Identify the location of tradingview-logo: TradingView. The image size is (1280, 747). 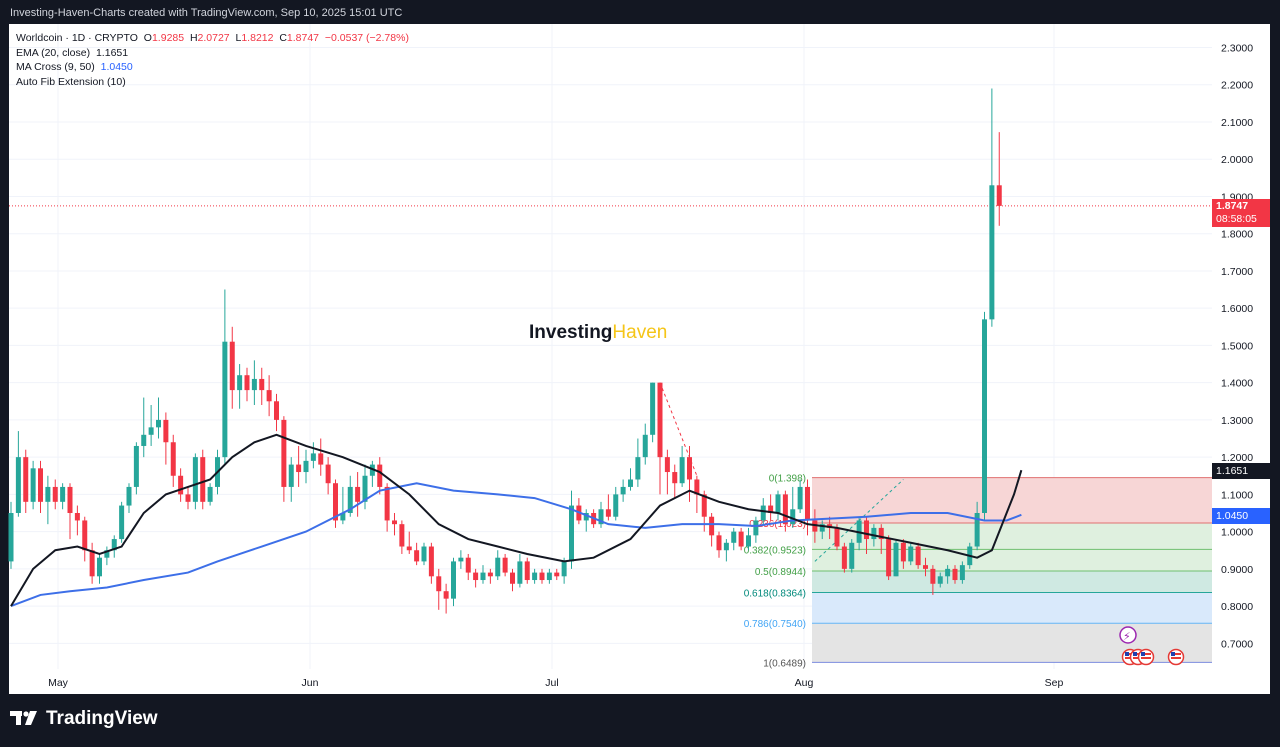
(84, 719).